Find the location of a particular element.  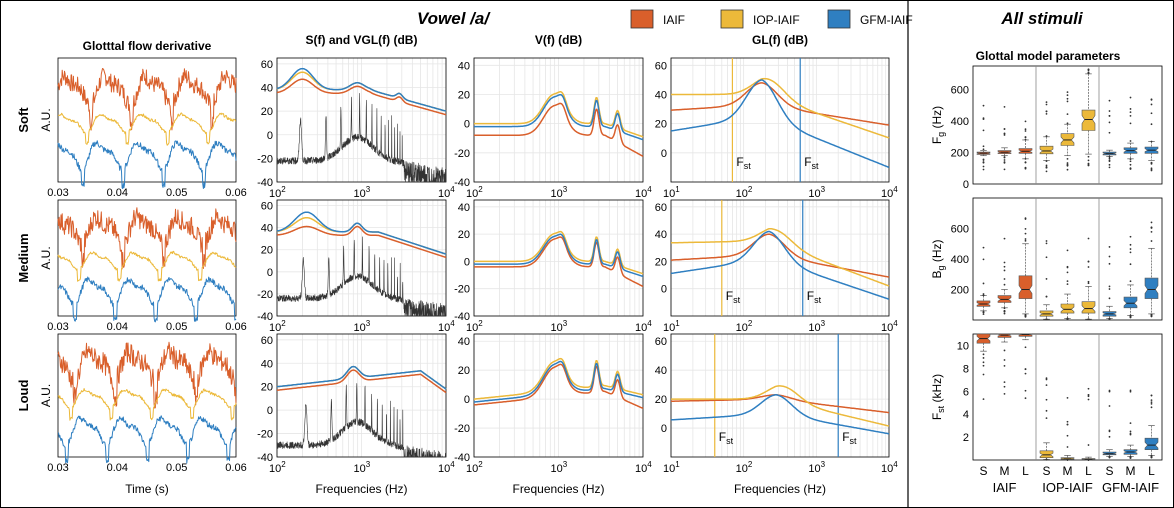

axis-label: A.U. is located at coordinates (46, 395).